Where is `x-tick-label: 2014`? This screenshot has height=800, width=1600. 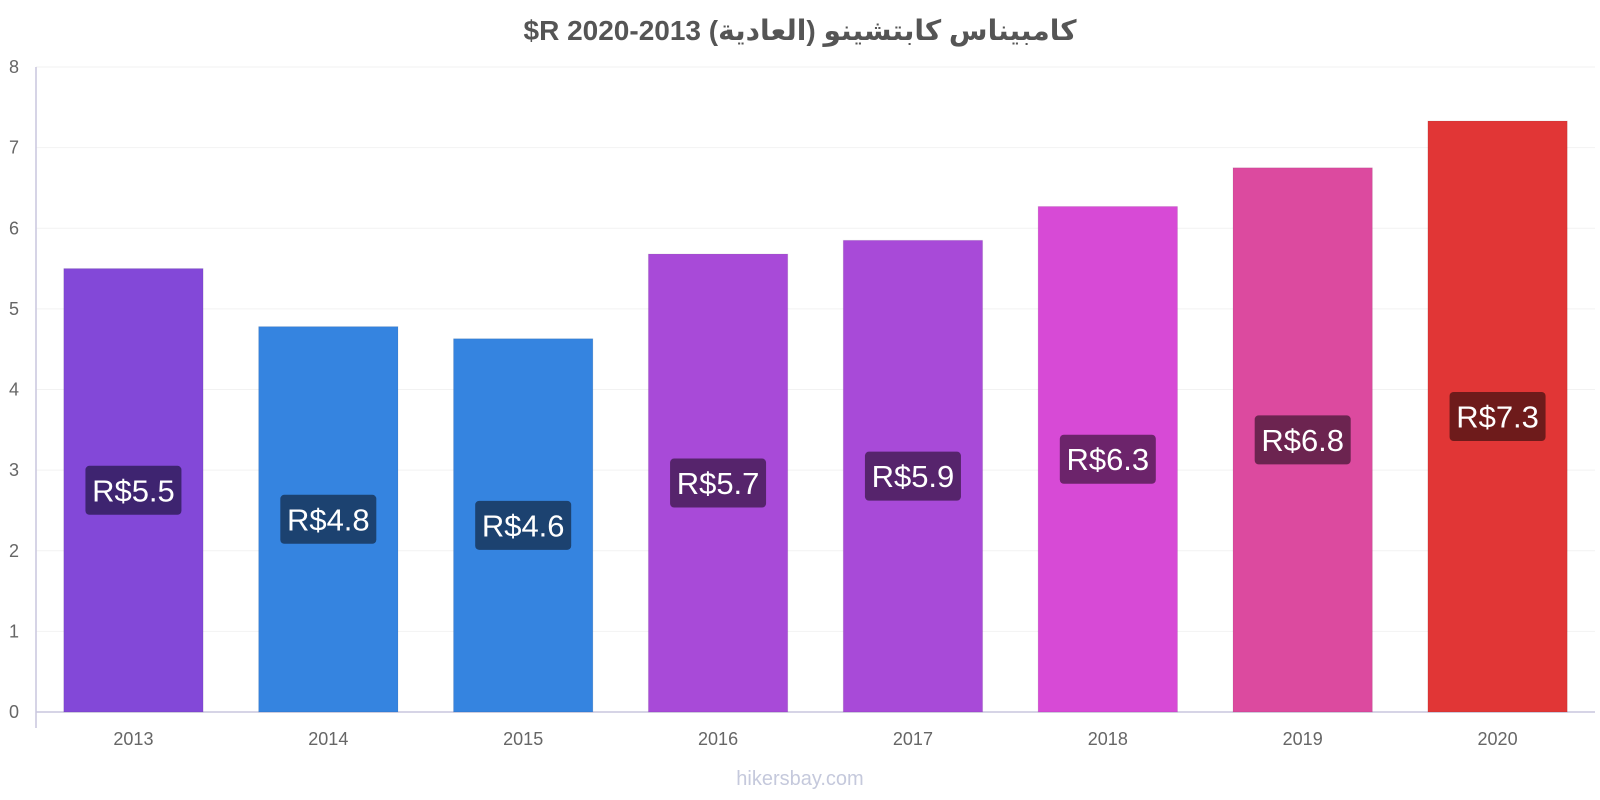 x-tick-label: 2014 is located at coordinates (328, 739).